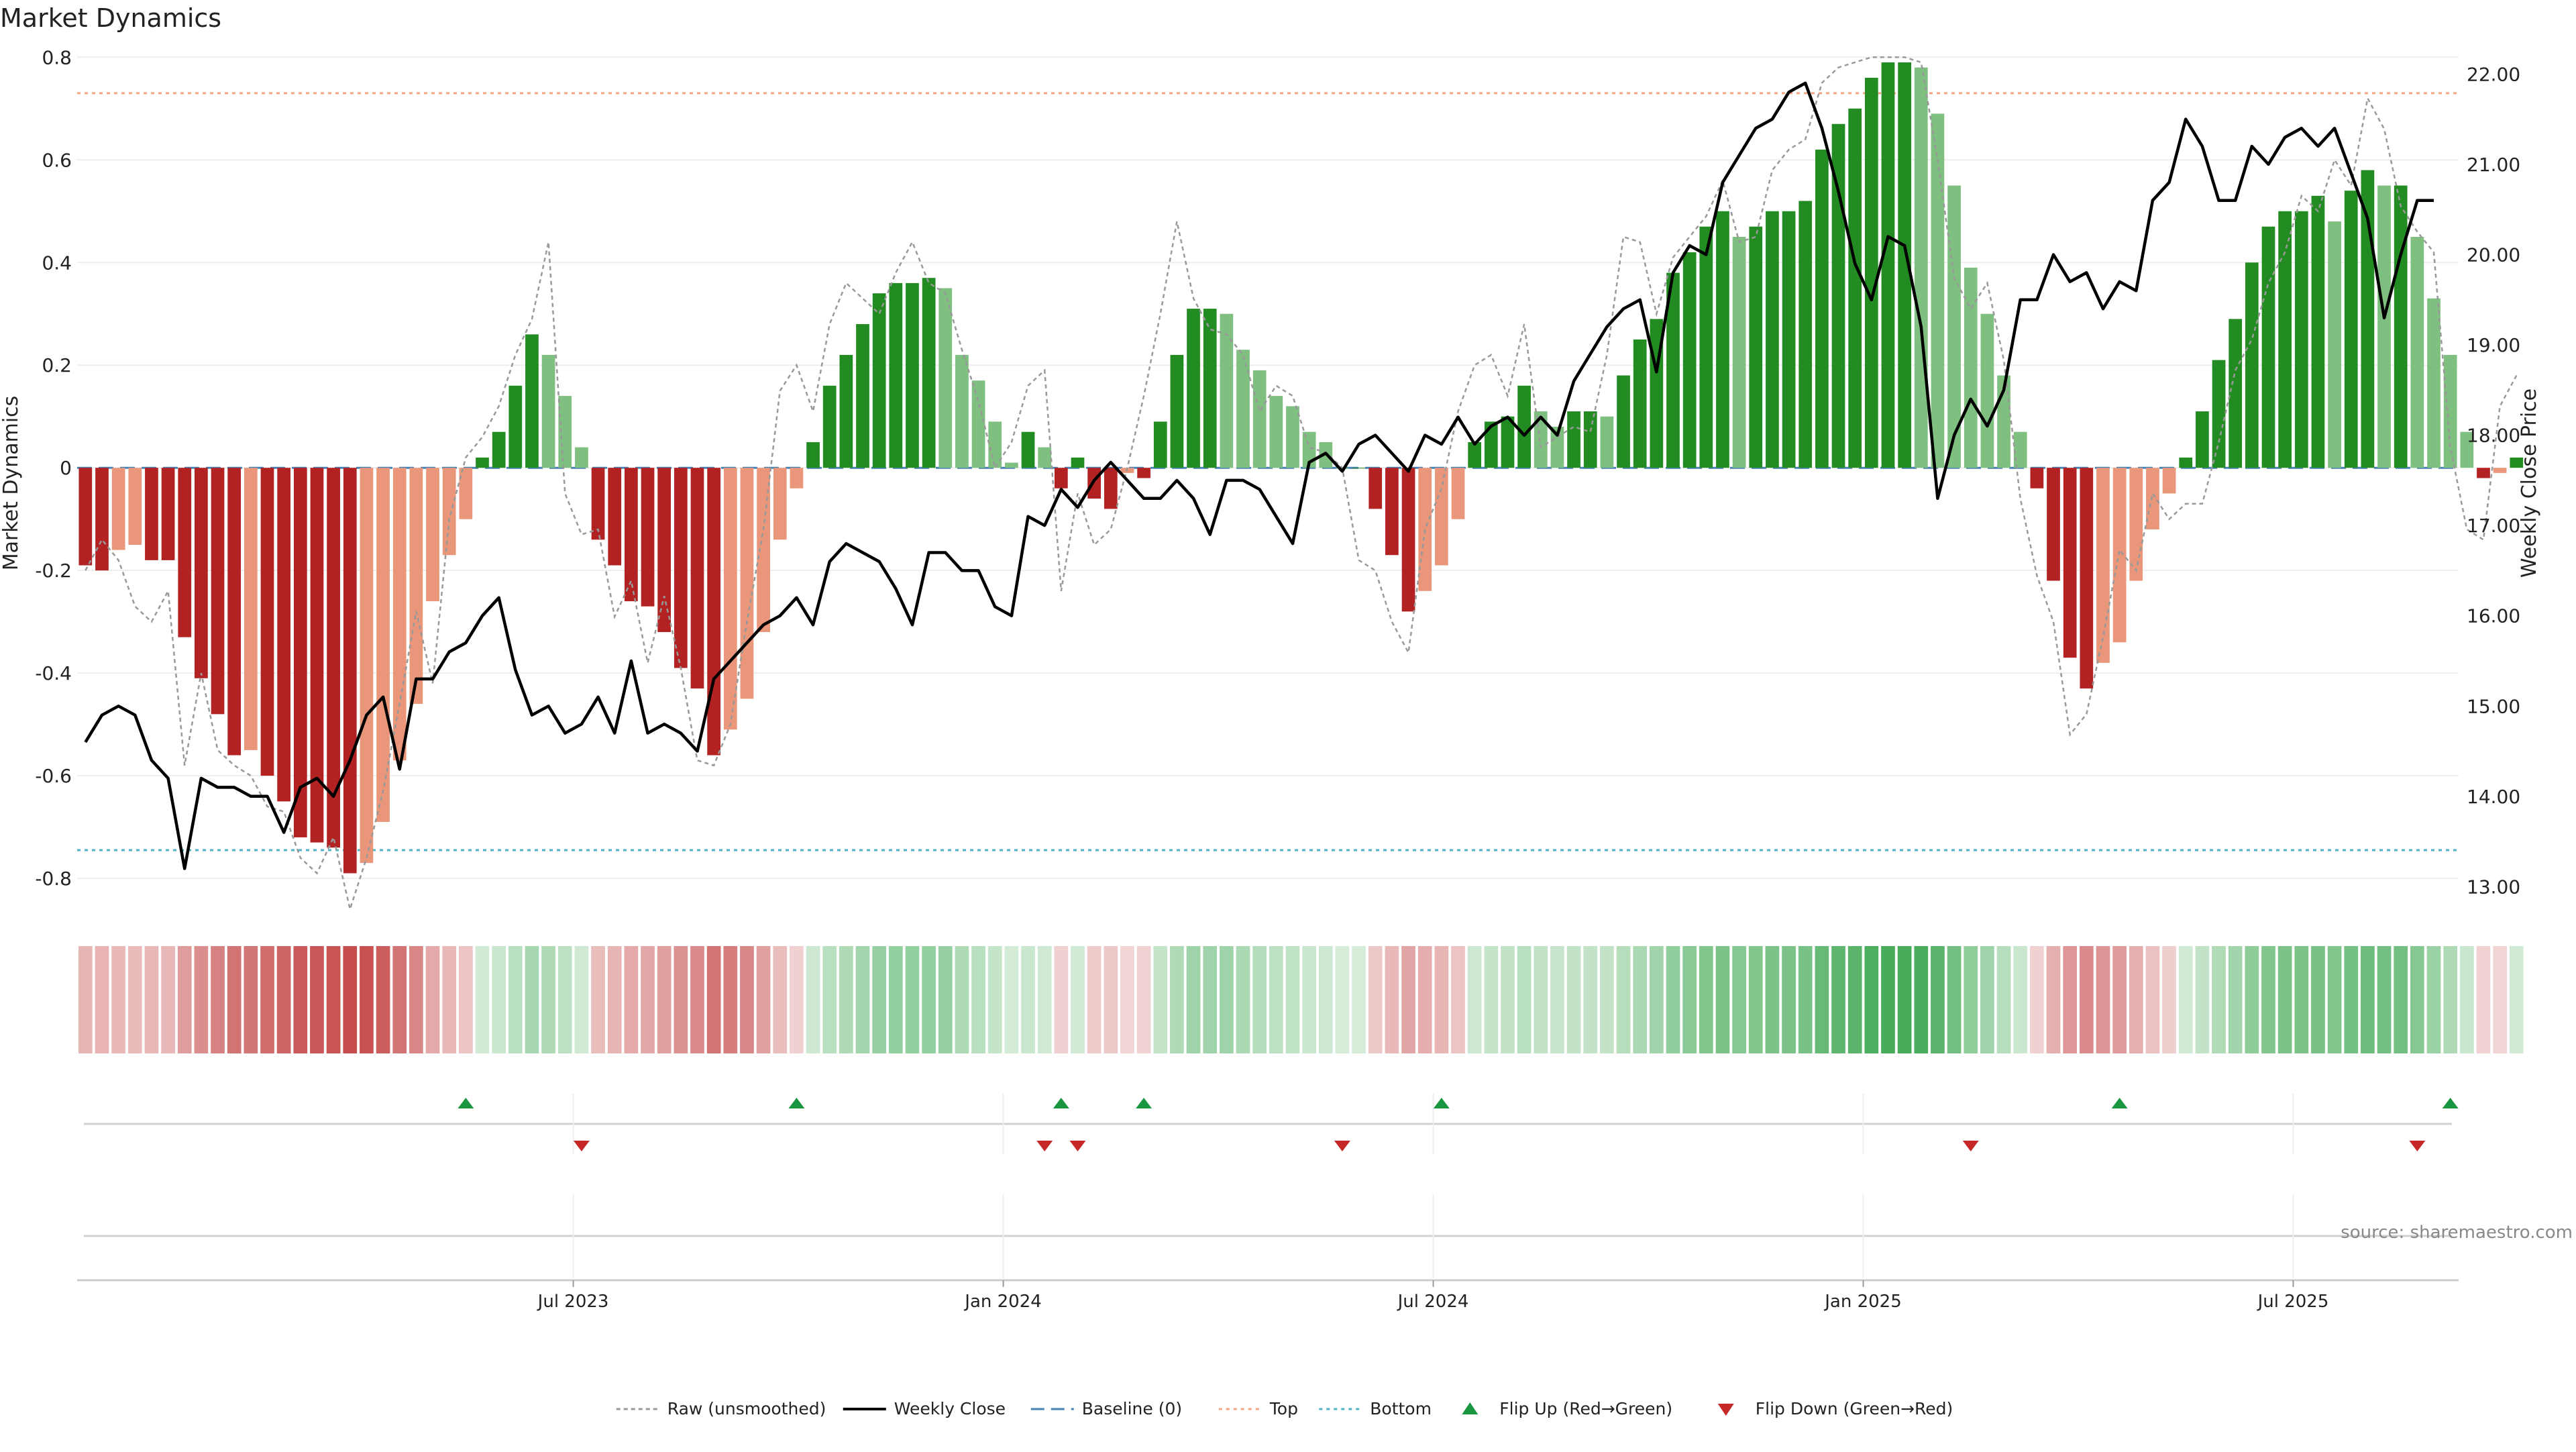 This screenshot has height=1452, width=2576. Describe the element at coordinates (2493, 706) in the screenshot. I see `y2-tick-label: 15.00` at that location.